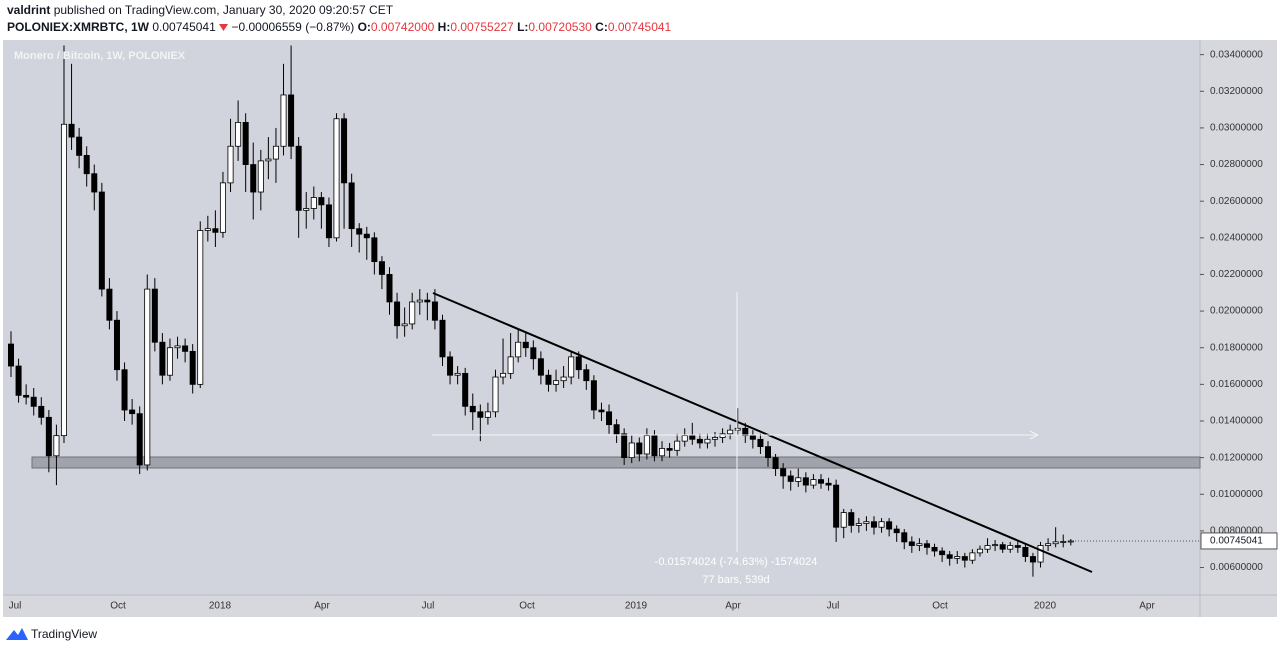 The width and height of the screenshot is (1280, 652). I want to click on y-tick-label: 0.03400000, so click(1236, 54).